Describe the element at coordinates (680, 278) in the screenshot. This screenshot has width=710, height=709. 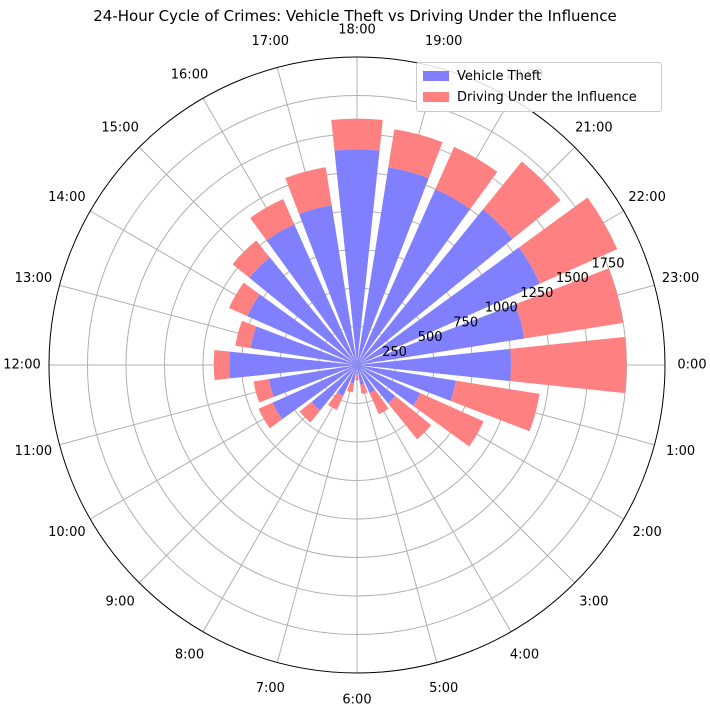
I see `hour-label-23: 23:00` at that location.